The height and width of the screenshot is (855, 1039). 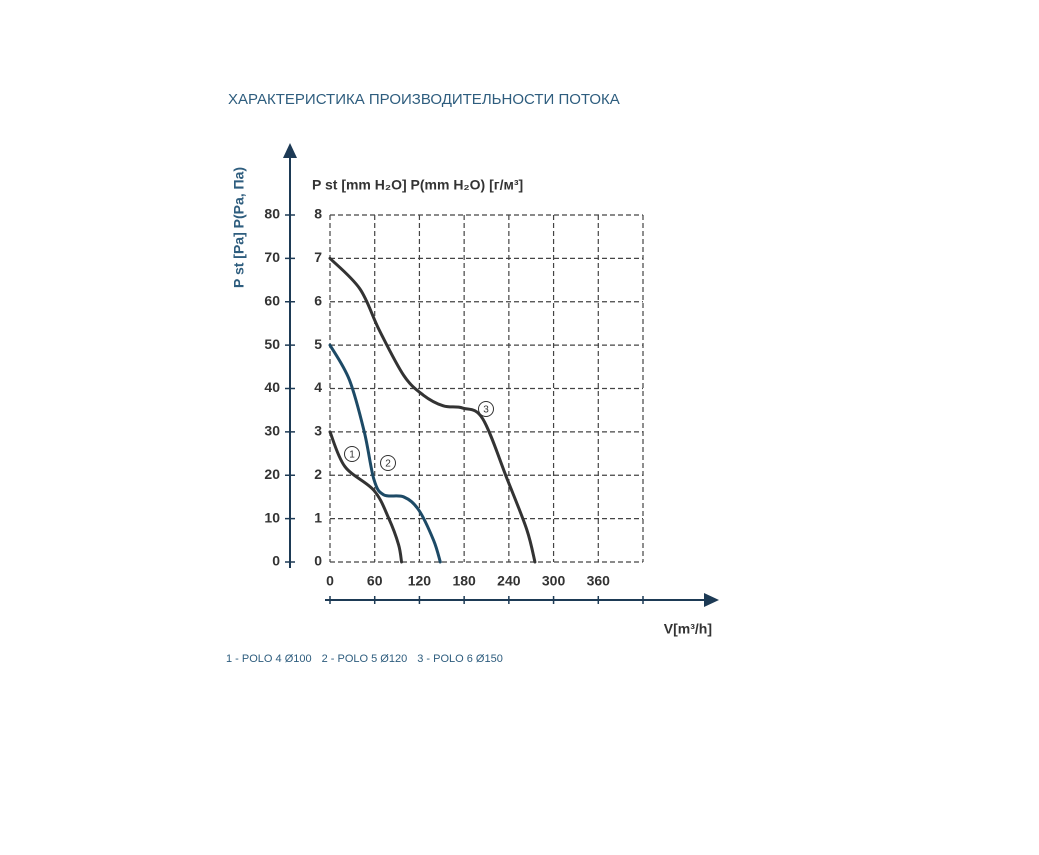 I want to click on y-tick-label: 1, so click(x=318, y=517).